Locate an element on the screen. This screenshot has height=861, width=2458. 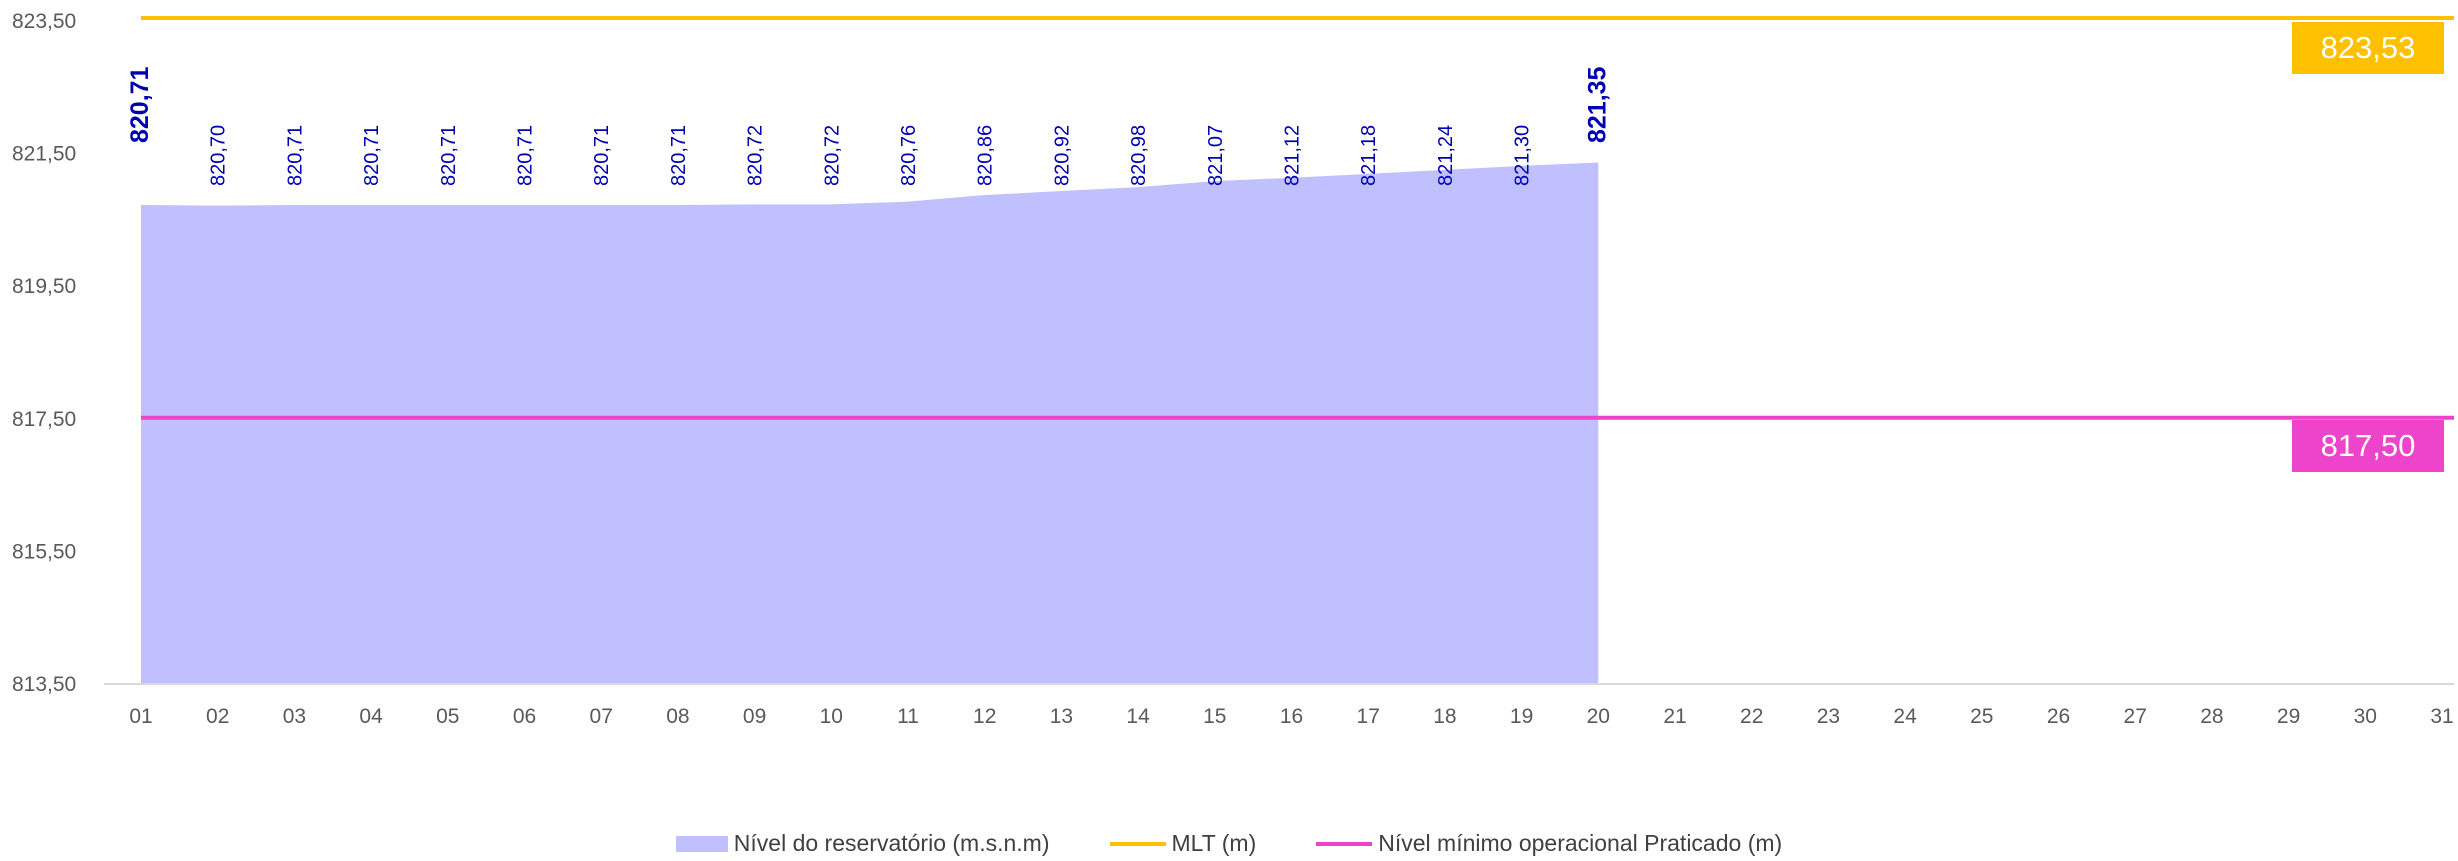
x-tick-label-16: 16 is located at coordinates (1291, 716).